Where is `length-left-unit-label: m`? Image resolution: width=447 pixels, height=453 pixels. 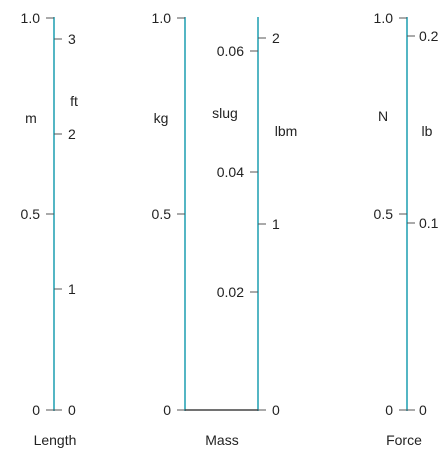 length-left-unit-label: m is located at coordinates (31, 118).